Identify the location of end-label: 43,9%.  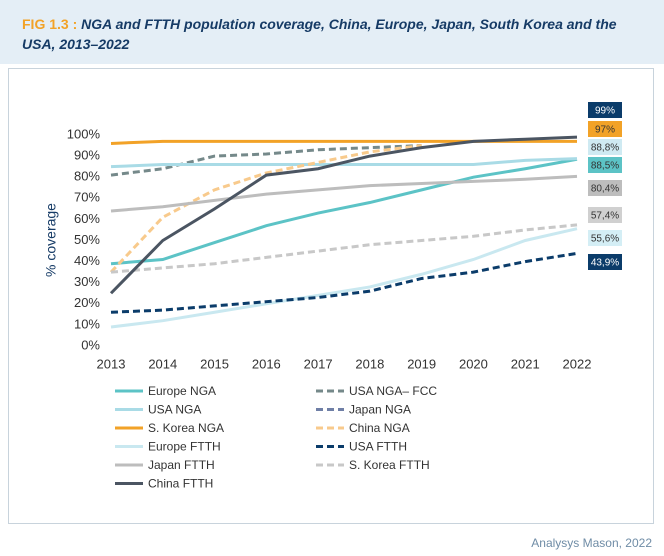
(605, 263).